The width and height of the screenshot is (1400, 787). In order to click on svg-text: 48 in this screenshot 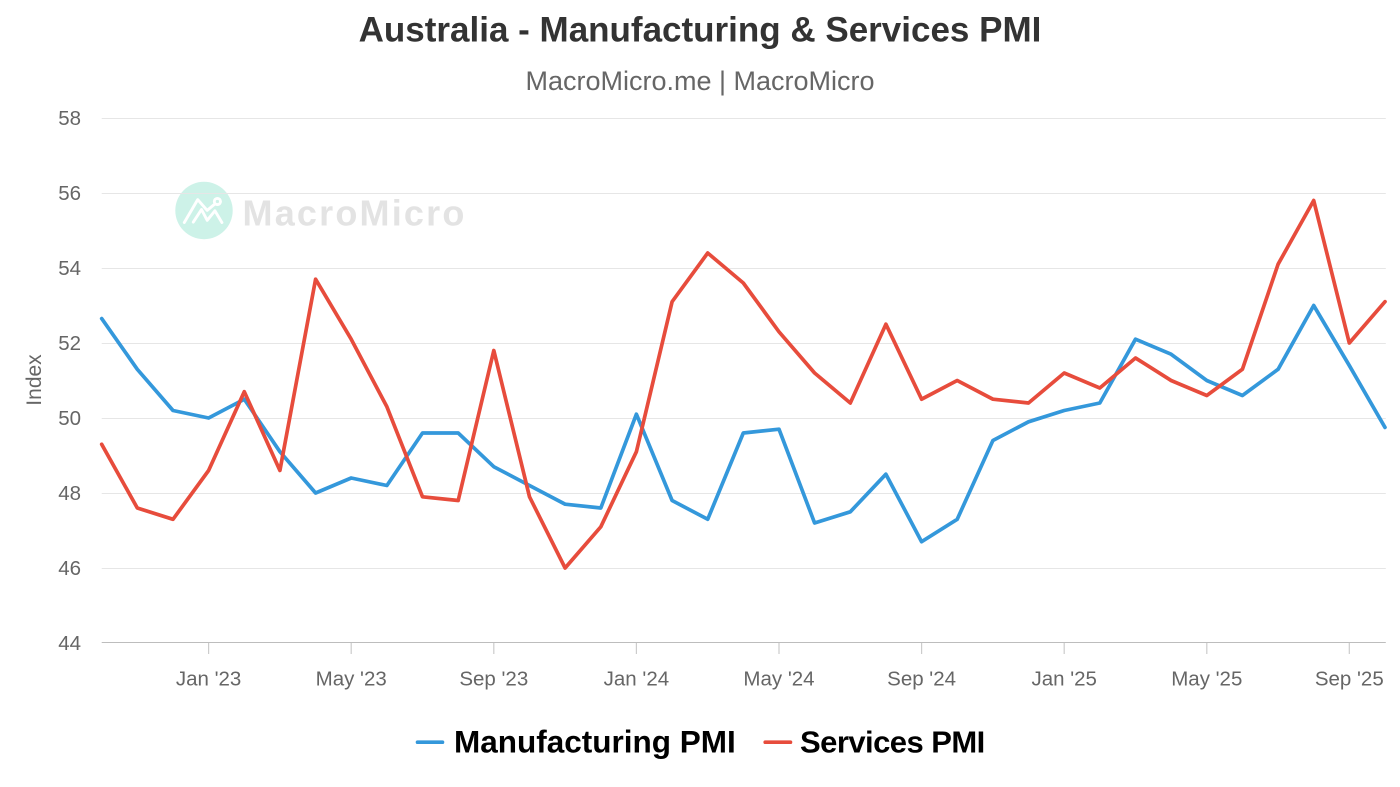, I will do `click(69, 493)`.